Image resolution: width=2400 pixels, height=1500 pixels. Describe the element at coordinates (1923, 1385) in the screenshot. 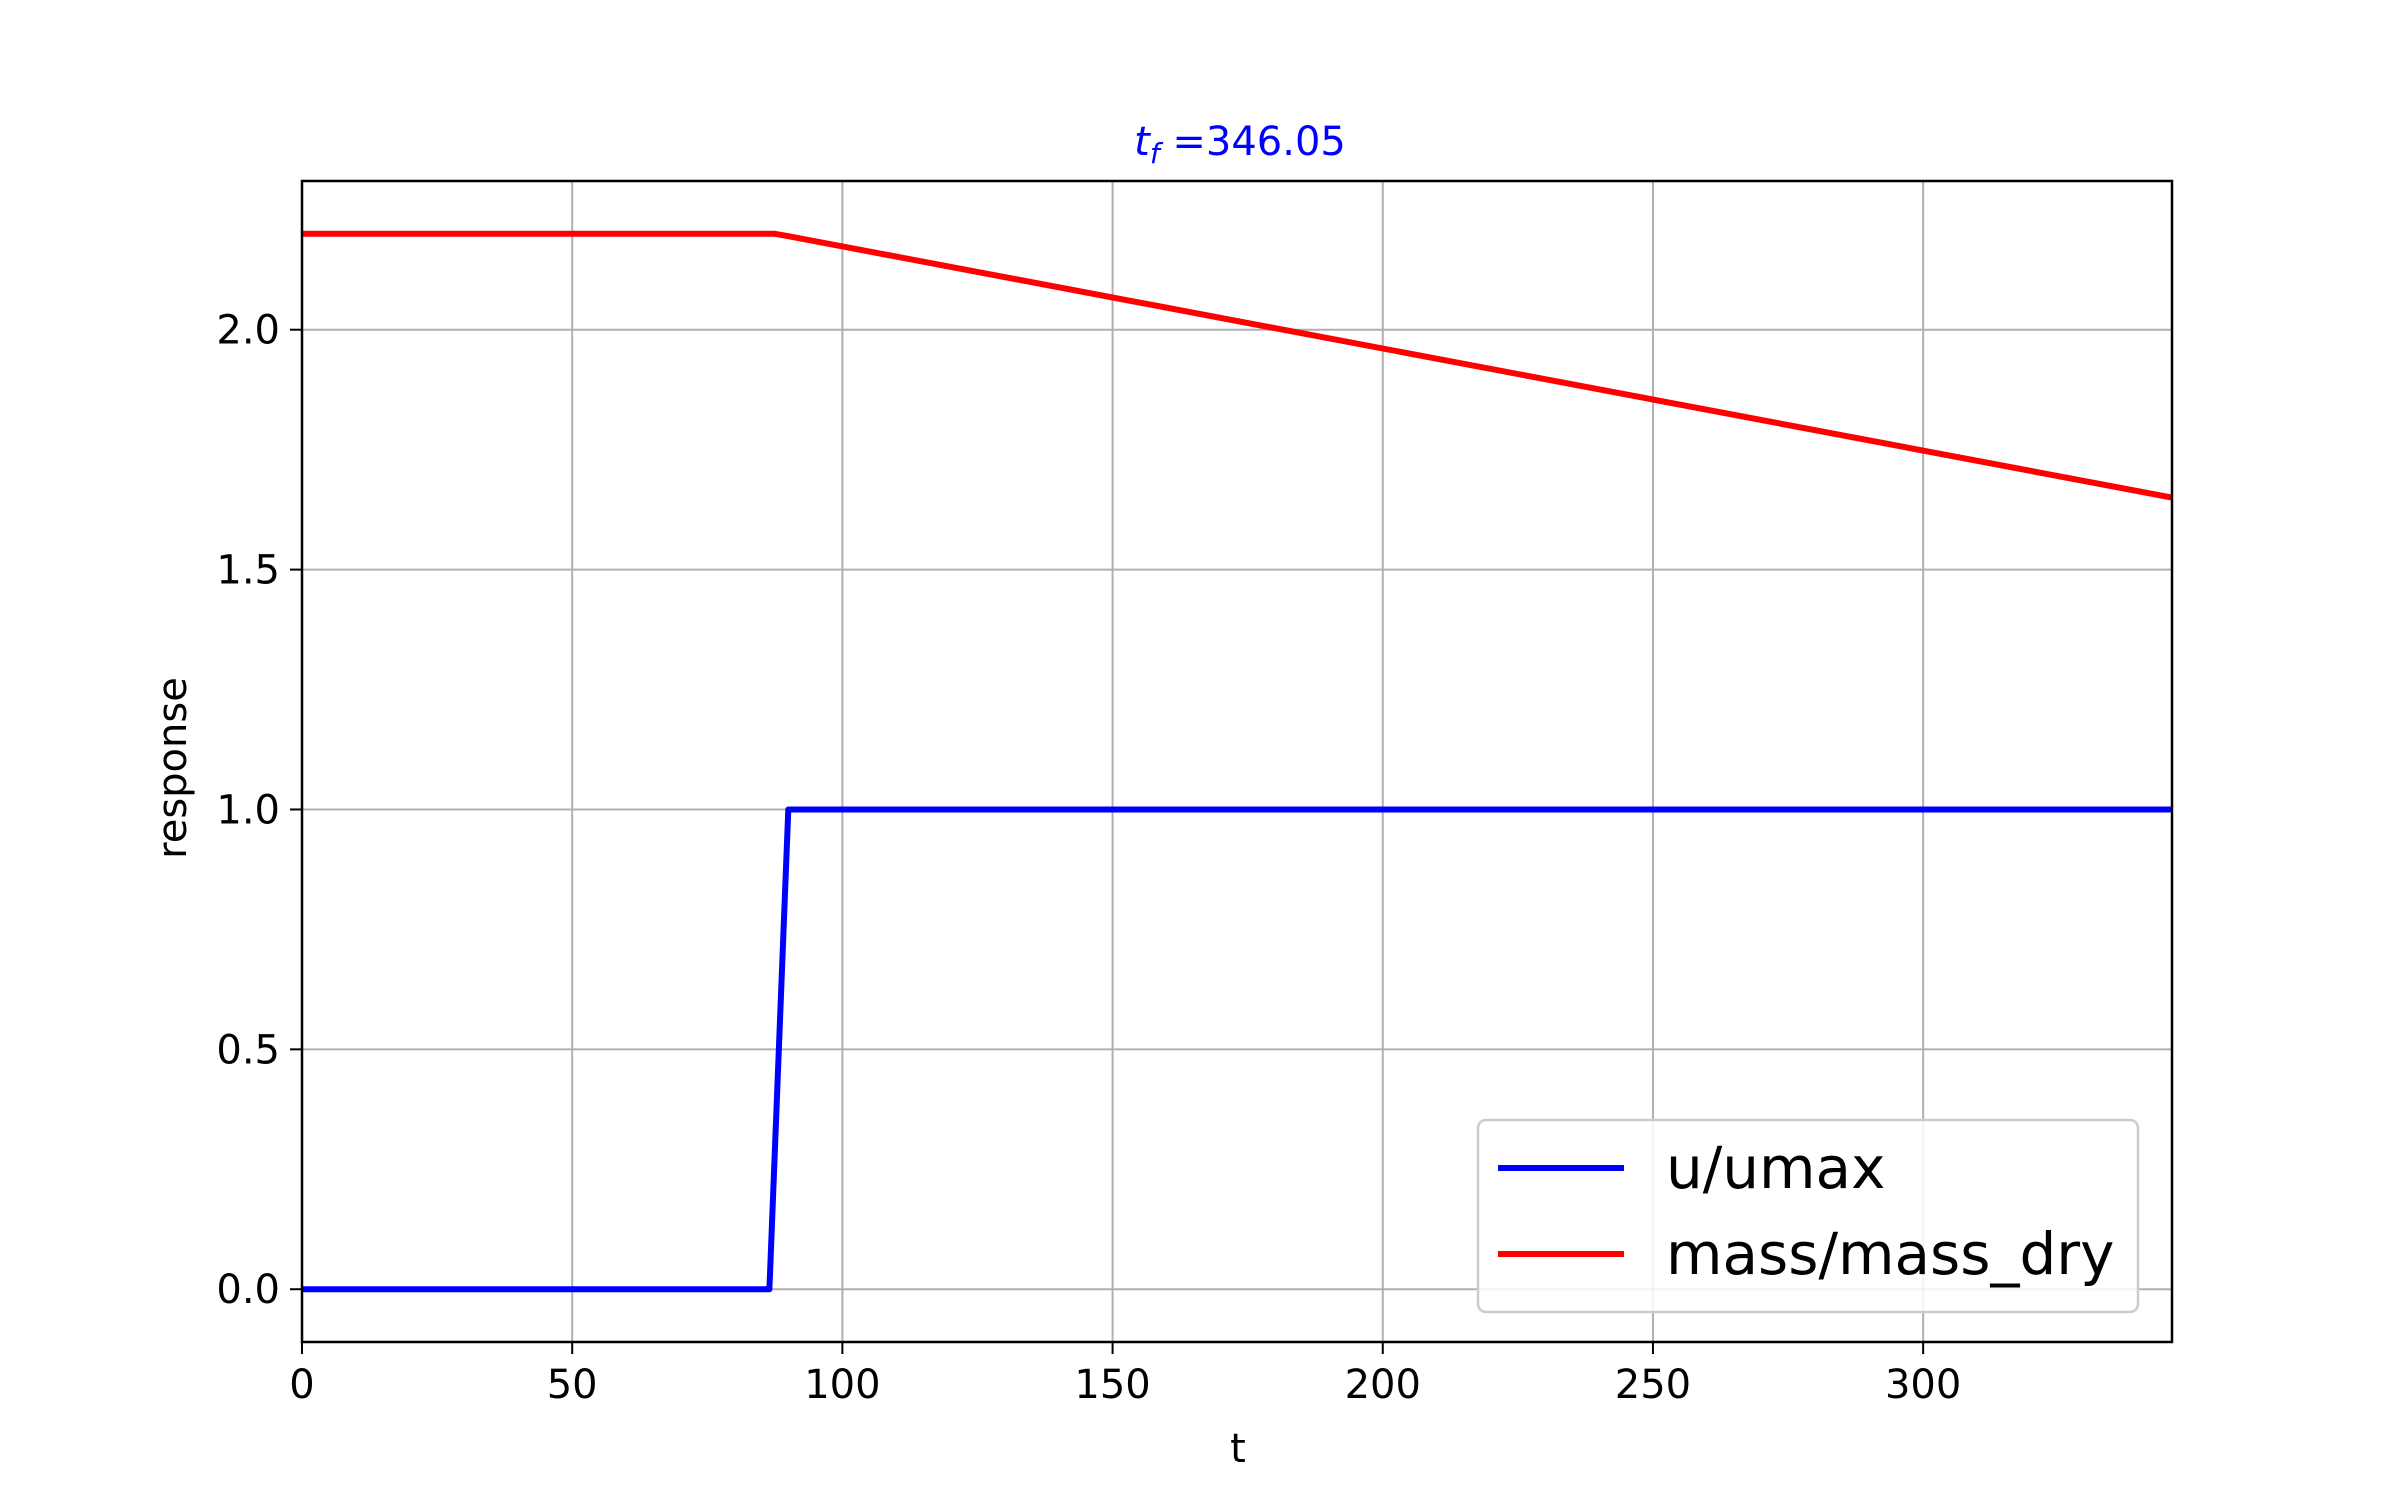

I see `x-tick-label: 300` at that location.